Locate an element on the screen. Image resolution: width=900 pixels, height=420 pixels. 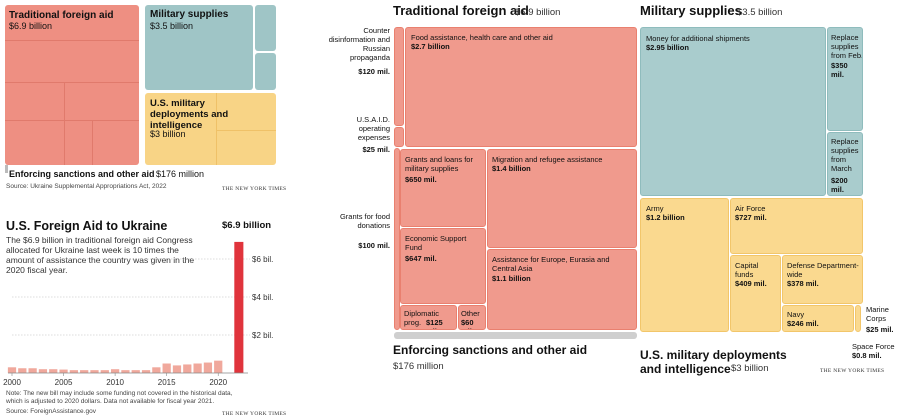
capital-value: $409 mil. is located at coordinates (751, 283).